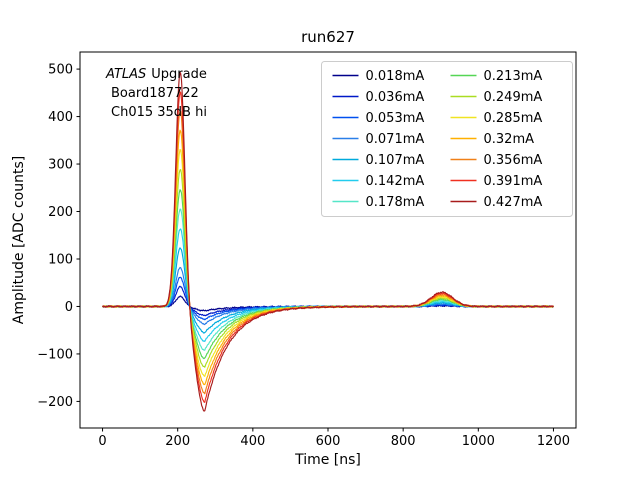 The image size is (640, 484). I want to click on x-tick-label: 600, so click(328, 441).